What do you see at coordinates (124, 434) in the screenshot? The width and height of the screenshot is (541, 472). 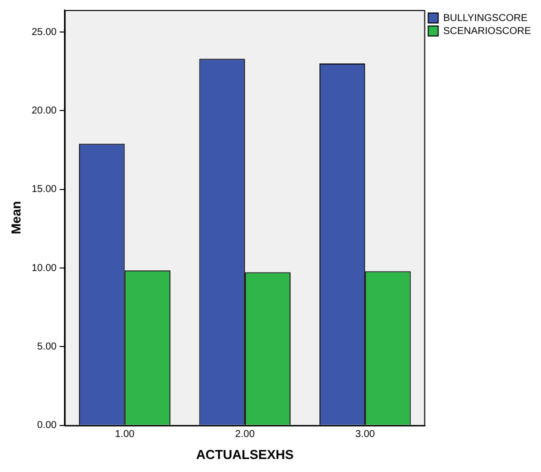 I see `x-tick-label: 1.00` at bounding box center [124, 434].